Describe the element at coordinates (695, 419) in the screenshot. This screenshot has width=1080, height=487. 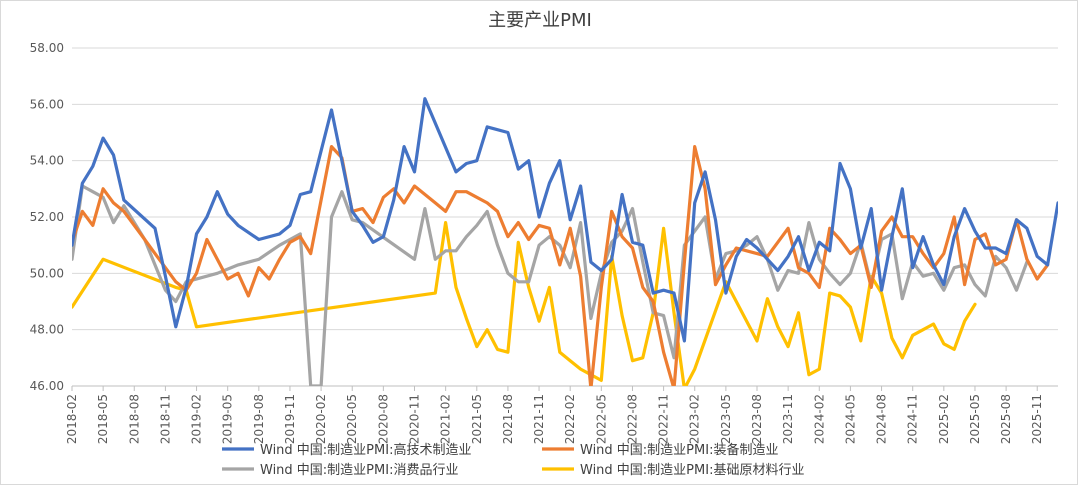
I see `x-tick-label: 2023-02` at that location.